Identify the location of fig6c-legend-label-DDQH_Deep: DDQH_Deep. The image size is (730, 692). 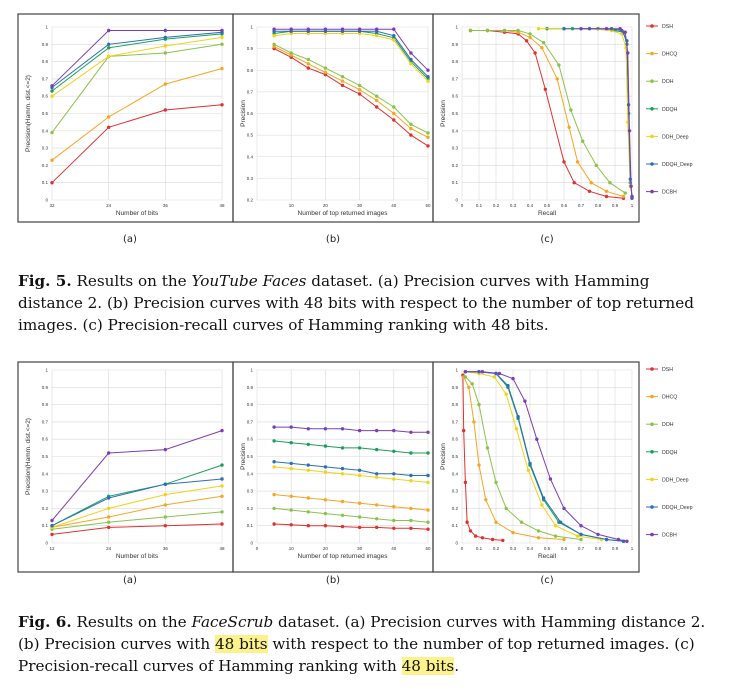
(677, 508).